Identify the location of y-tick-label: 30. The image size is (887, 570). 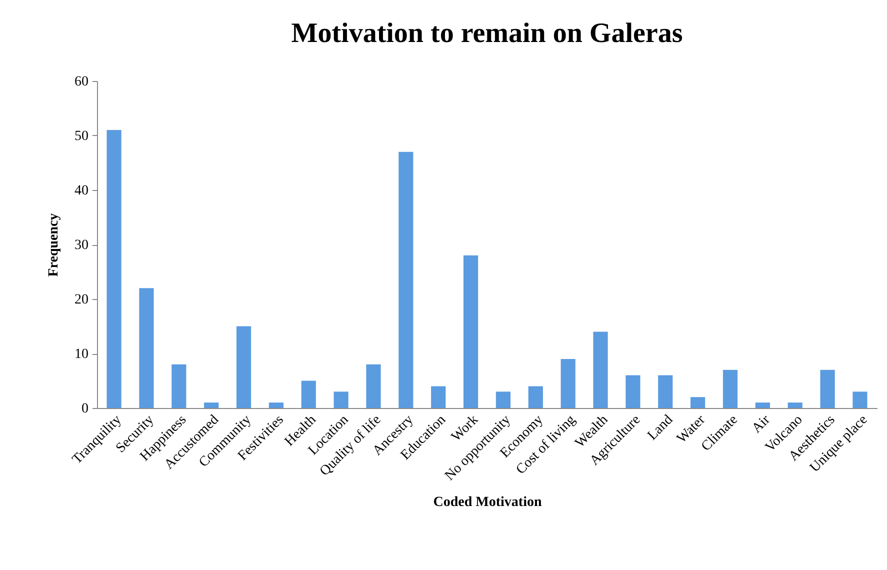
(81, 245).